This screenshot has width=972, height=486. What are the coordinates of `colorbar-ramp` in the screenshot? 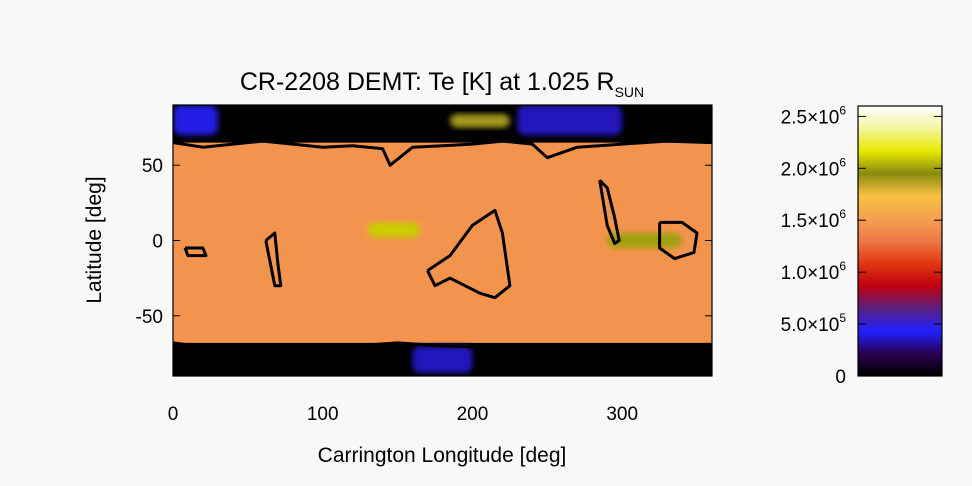 It's located at (900, 241).